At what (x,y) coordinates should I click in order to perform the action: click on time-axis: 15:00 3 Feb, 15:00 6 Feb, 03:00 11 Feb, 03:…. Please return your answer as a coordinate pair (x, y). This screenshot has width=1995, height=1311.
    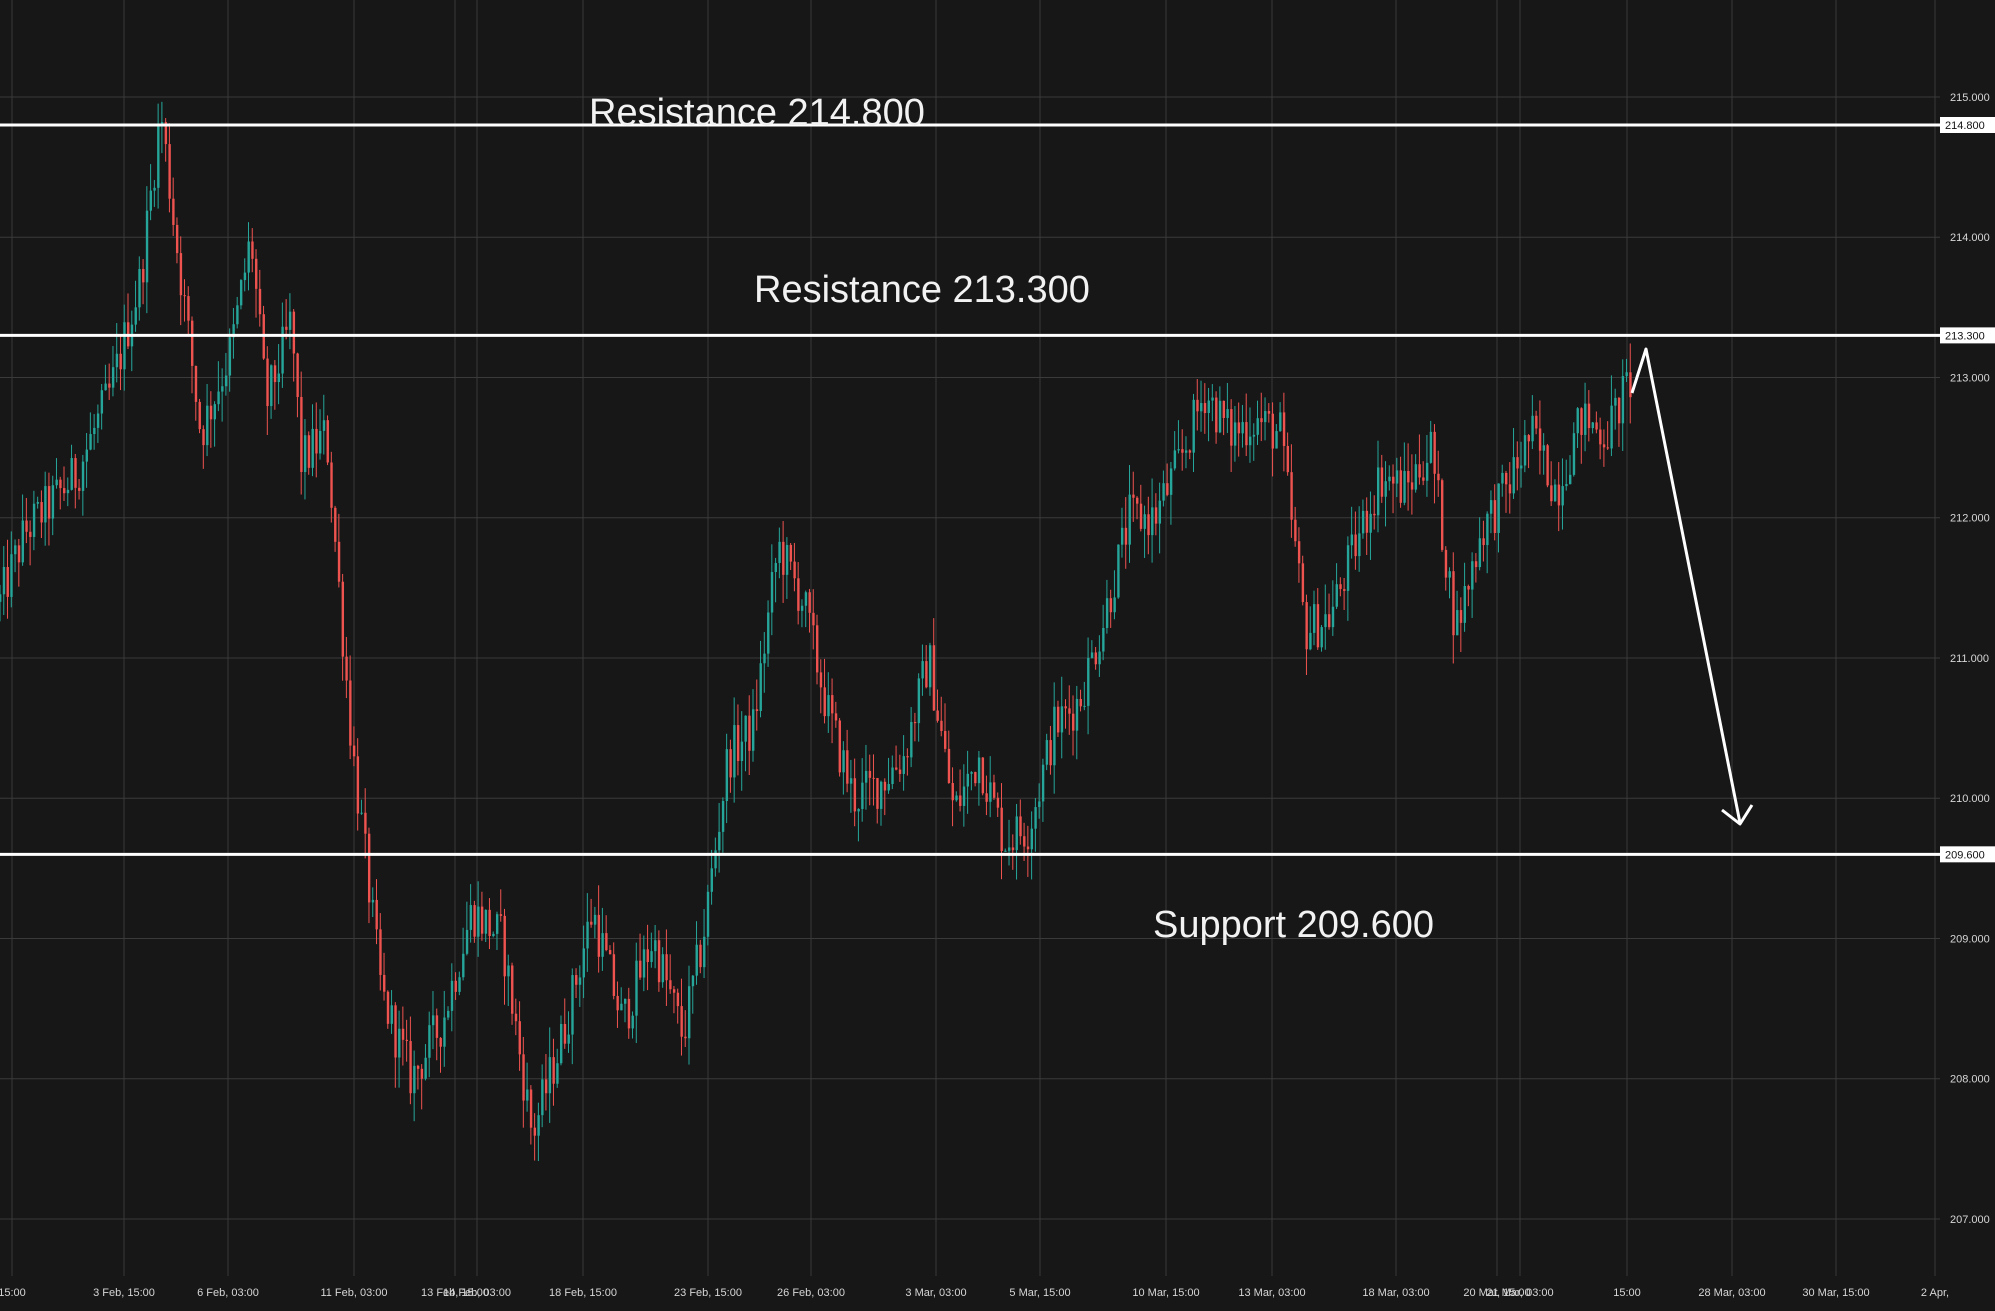
    Looking at the image, I should click on (974, 1293).